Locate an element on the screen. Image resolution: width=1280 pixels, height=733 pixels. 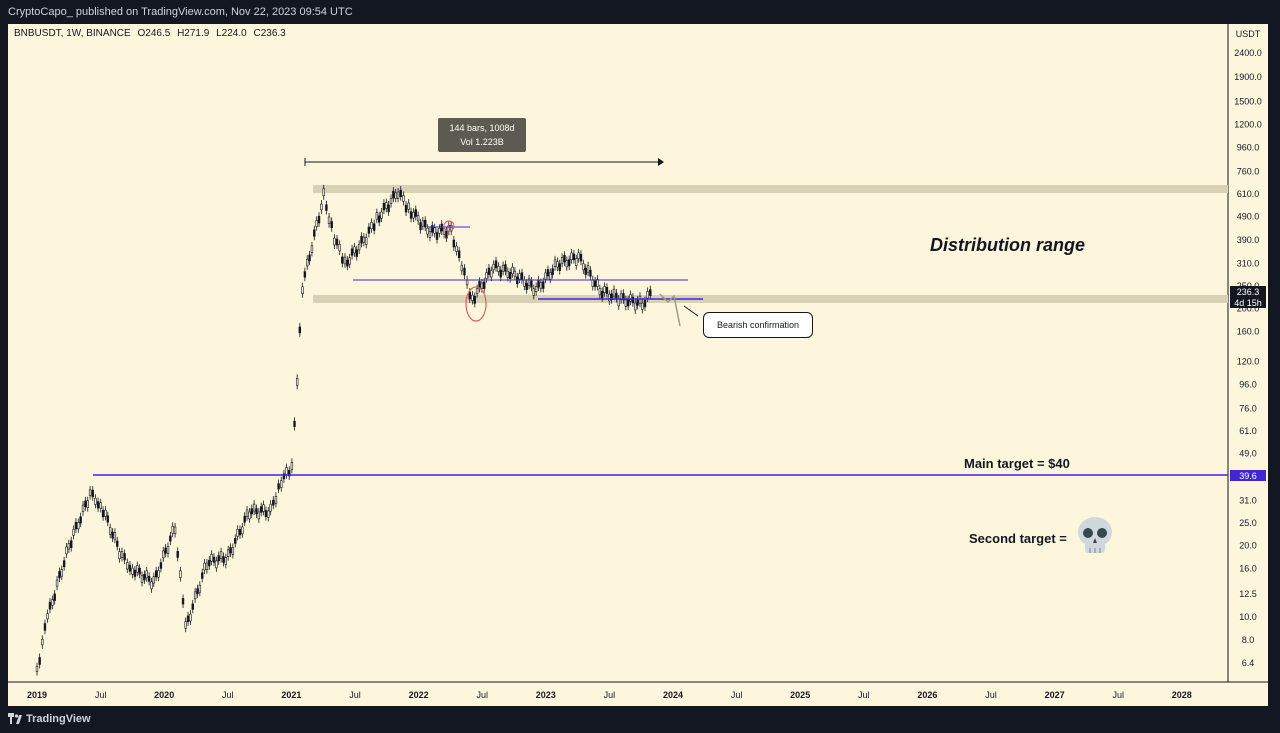
price-tick-label: 2400.0 is located at coordinates (1248, 53).